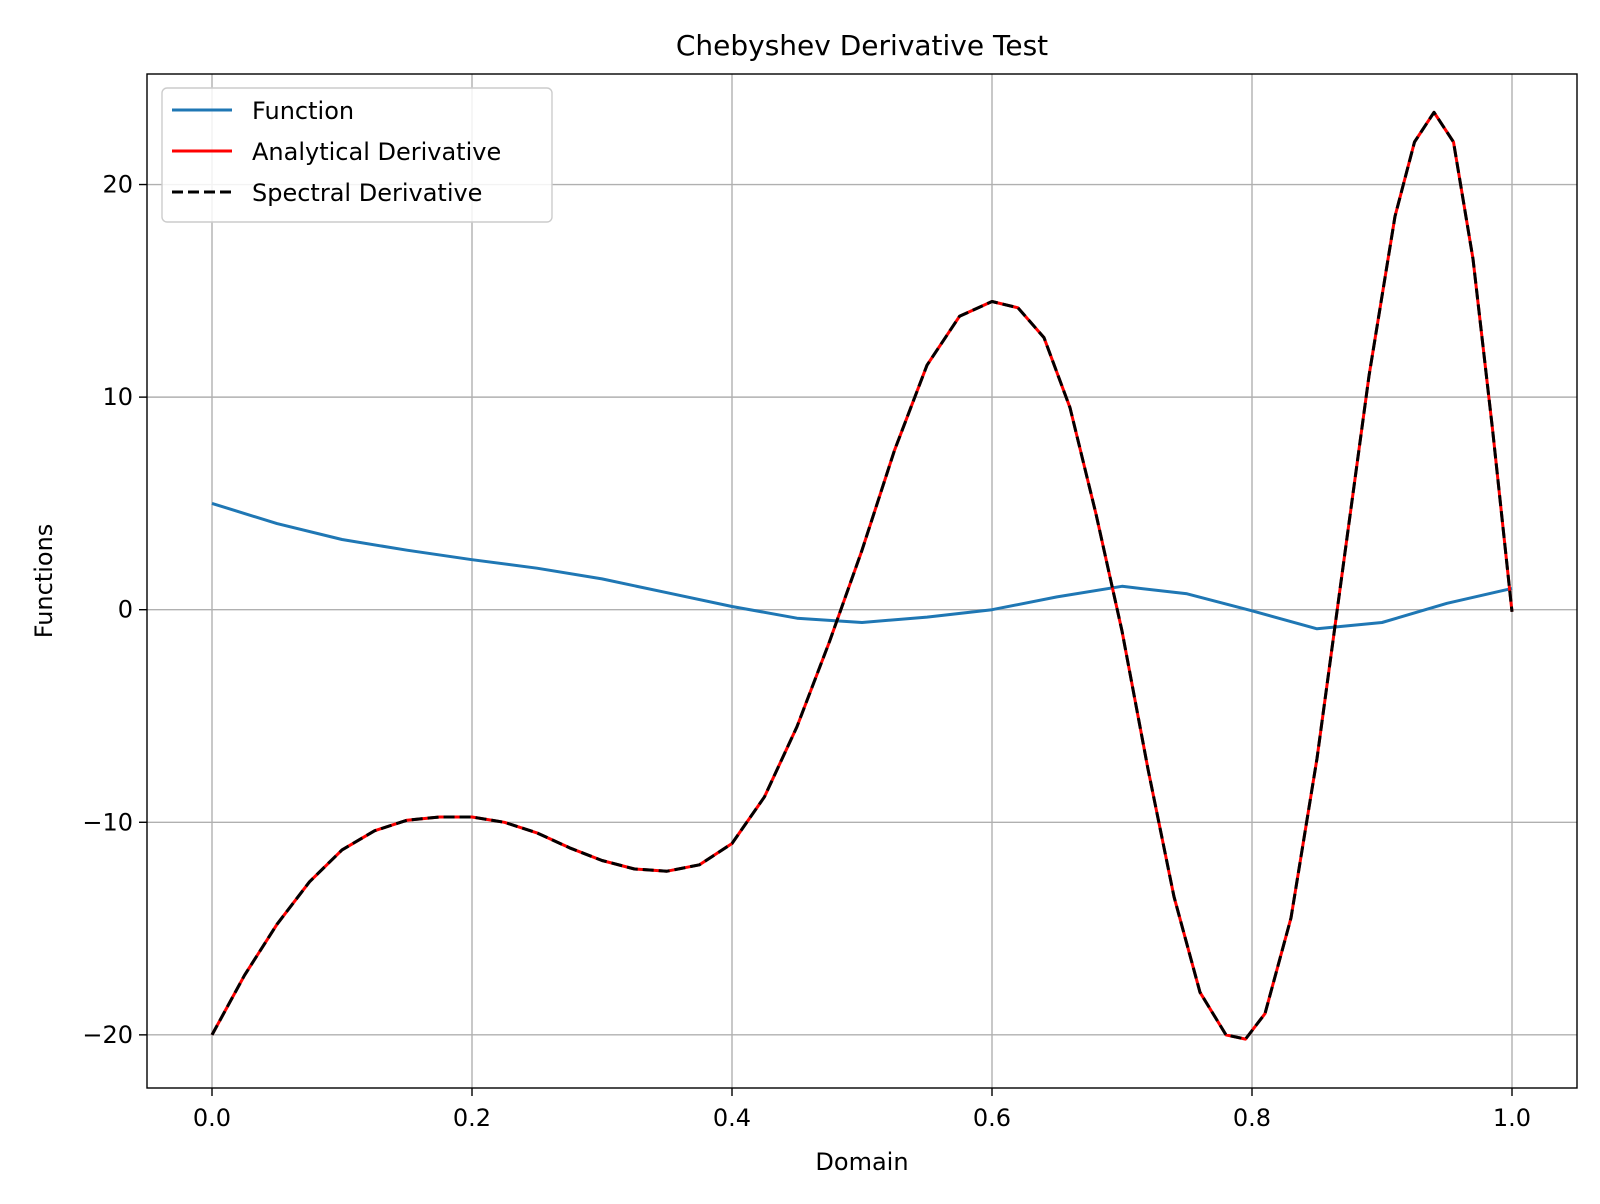  Describe the element at coordinates (117, 397) in the screenshot. I see `y-tick-label: 10` at that location.